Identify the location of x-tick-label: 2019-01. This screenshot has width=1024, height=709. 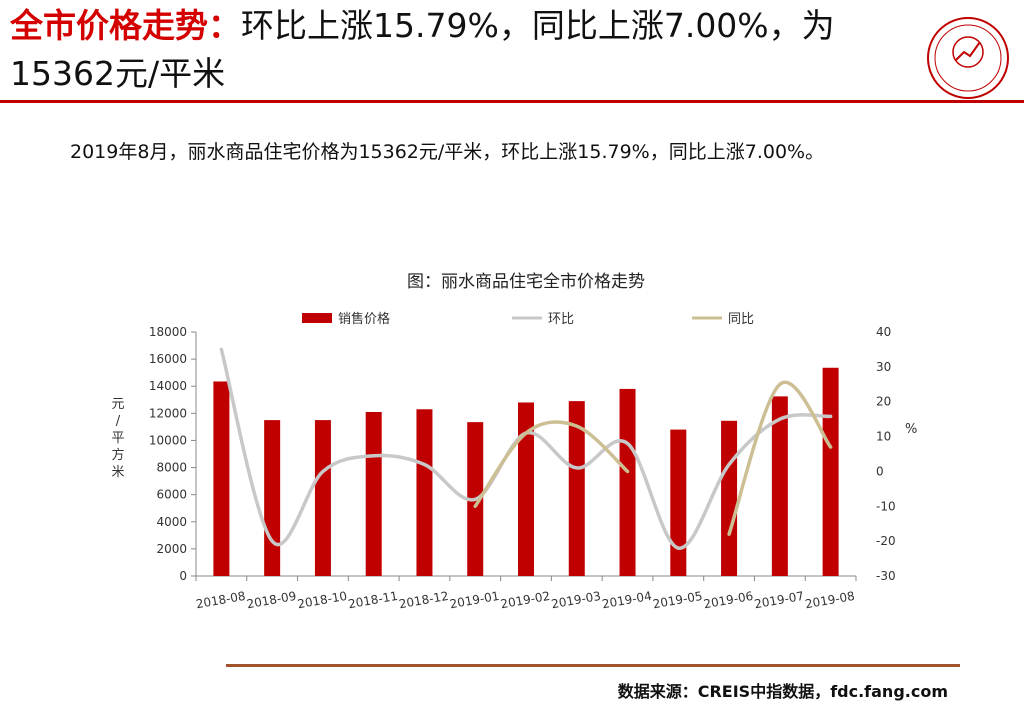
(475, 600).